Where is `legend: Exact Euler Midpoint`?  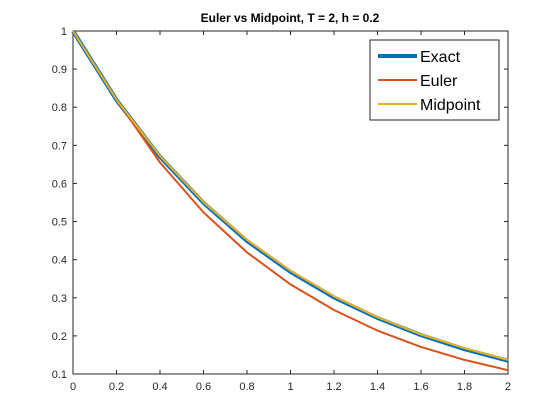
legend: Exact Euler Midpoint is located at coordinates (434, 80).